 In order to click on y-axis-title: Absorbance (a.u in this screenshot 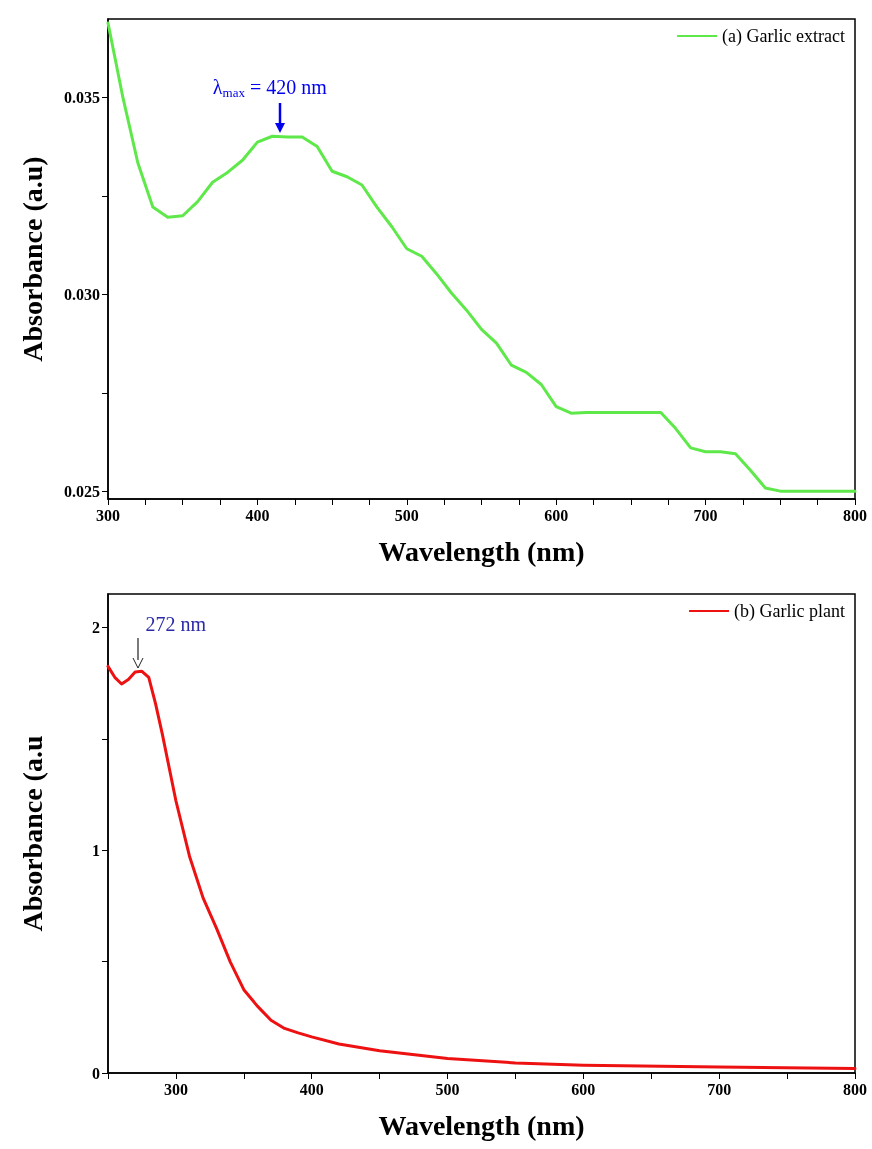, I will do `click(32, 833)`.